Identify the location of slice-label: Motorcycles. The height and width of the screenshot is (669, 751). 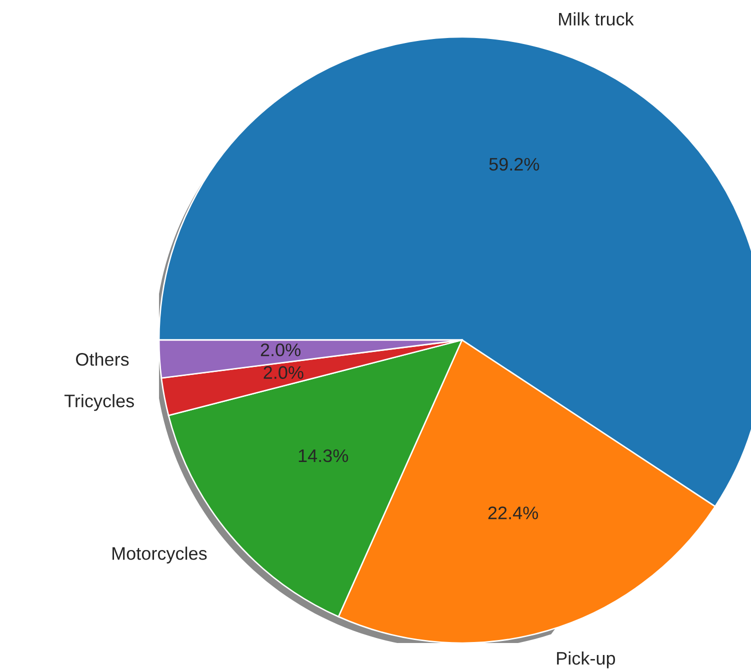
(159, 555).